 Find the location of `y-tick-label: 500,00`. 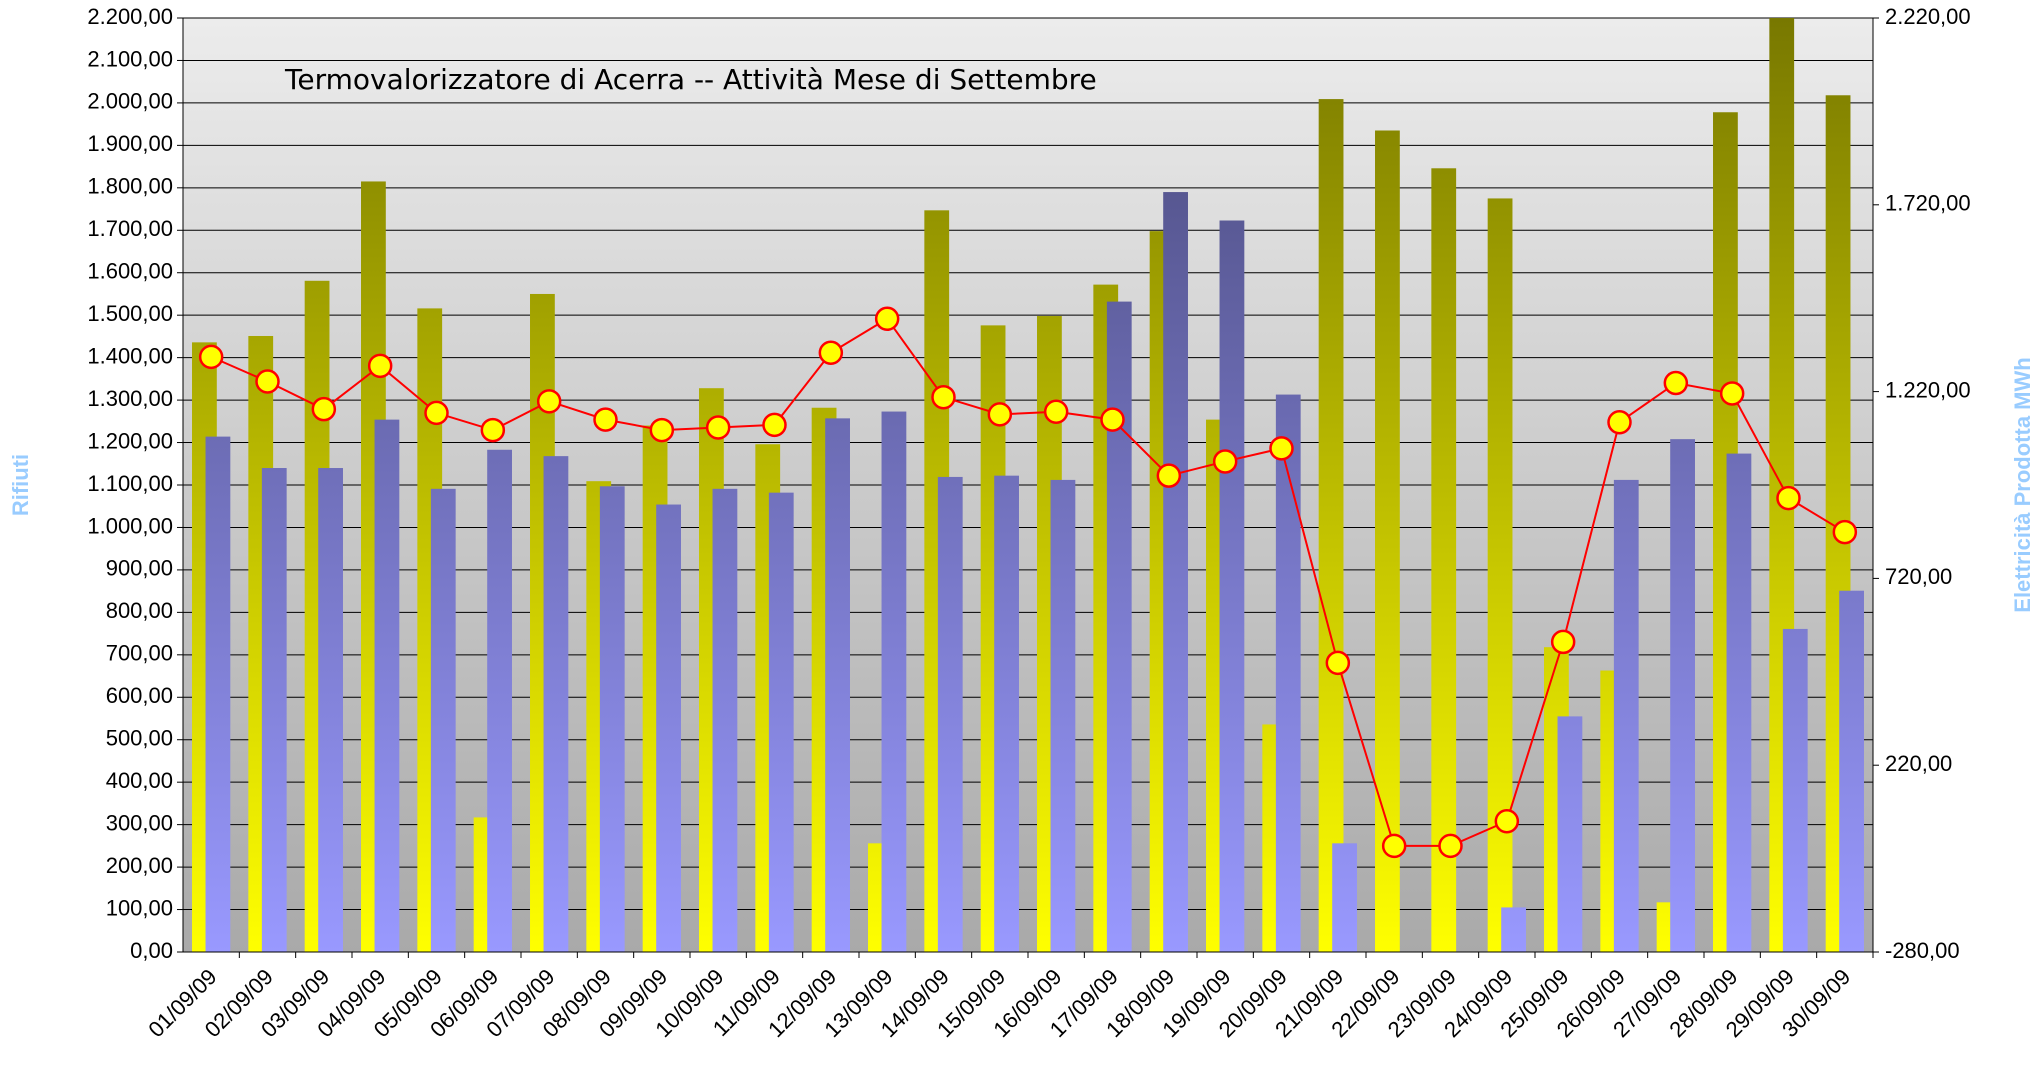

y-tick-label: 500,00 is located at coordinates (139, 738).